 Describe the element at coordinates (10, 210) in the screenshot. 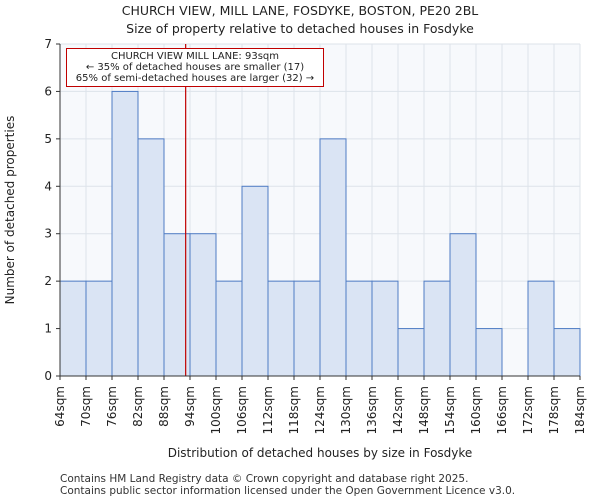

I see `y-axis-label: Number of detached properties` at that location.